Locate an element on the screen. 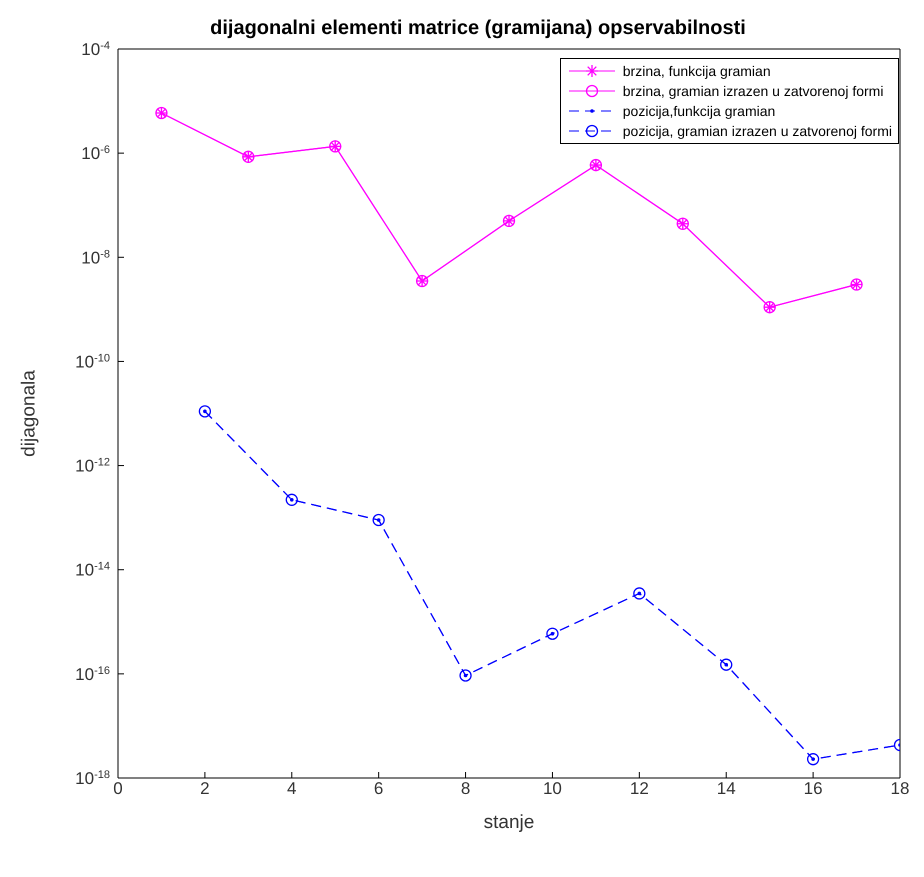 The height and width of the screenshot is (877, 924). x-tick-label: 10 is located at coordinates (552, 788).